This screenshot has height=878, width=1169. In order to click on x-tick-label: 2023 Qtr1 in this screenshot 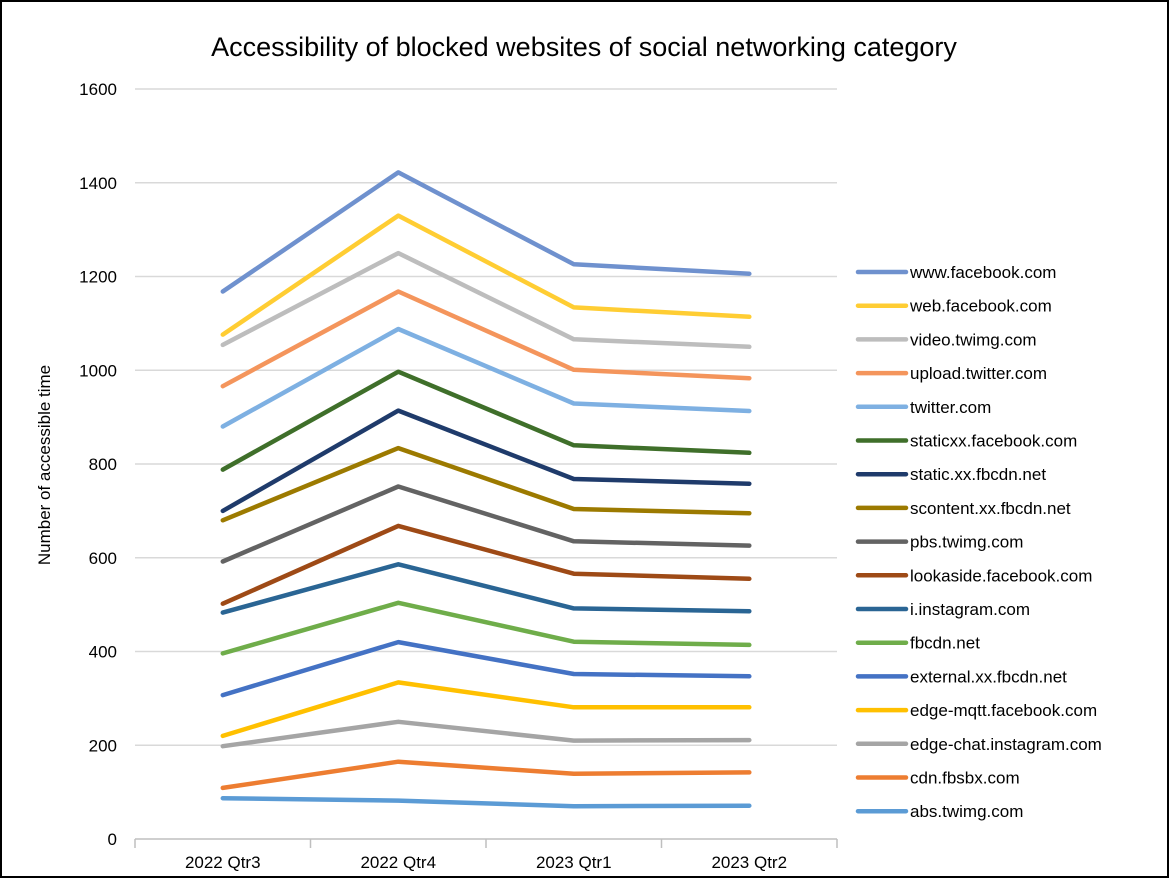, I will do `click(574, 862)`.